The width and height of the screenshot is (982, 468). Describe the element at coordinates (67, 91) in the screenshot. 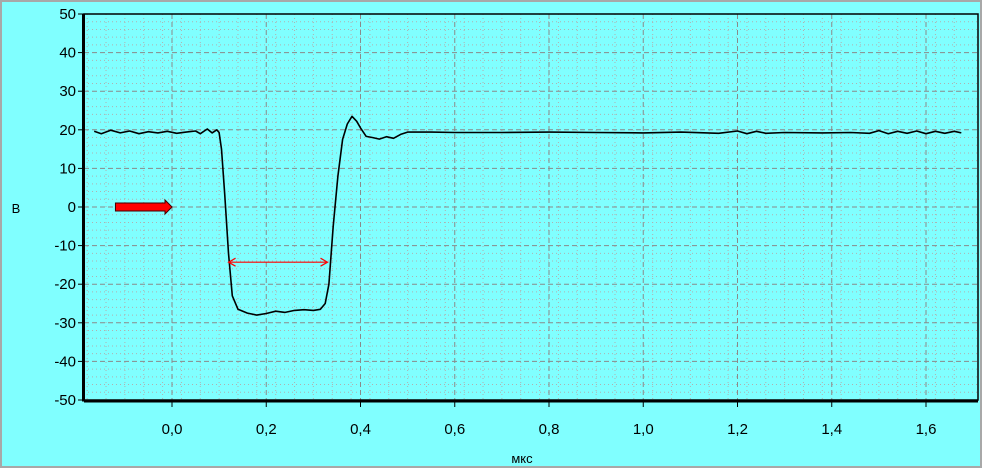

I see `y-tick-label: 30` at that location.